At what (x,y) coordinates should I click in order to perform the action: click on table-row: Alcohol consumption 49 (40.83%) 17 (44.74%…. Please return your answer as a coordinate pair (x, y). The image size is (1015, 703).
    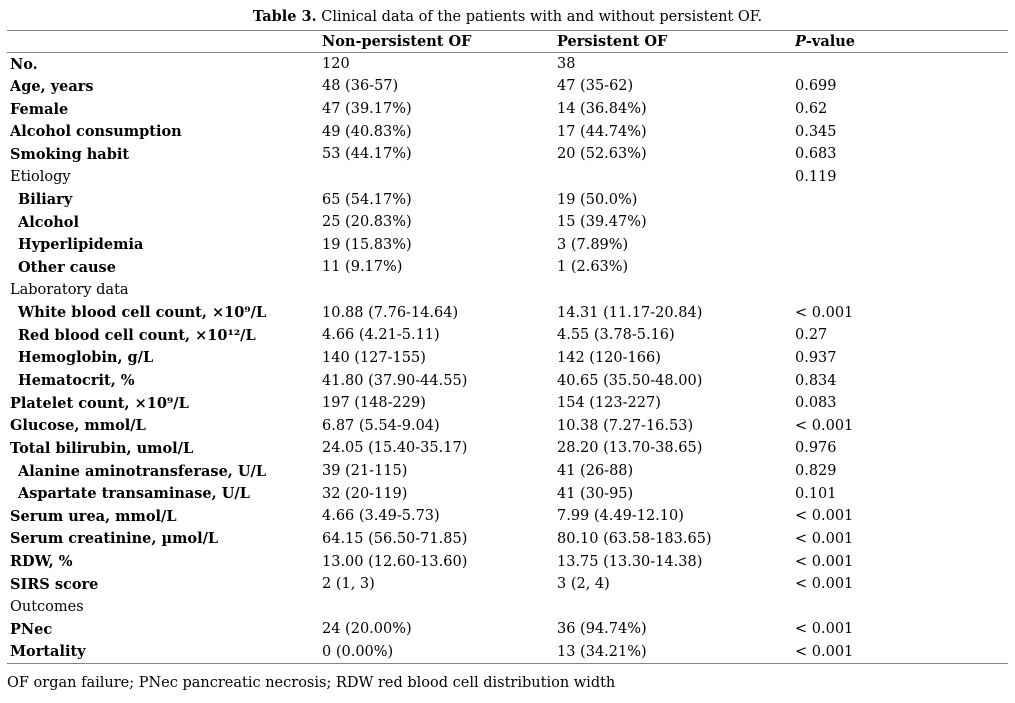
    Looking at the image, I should click on (507, 131).